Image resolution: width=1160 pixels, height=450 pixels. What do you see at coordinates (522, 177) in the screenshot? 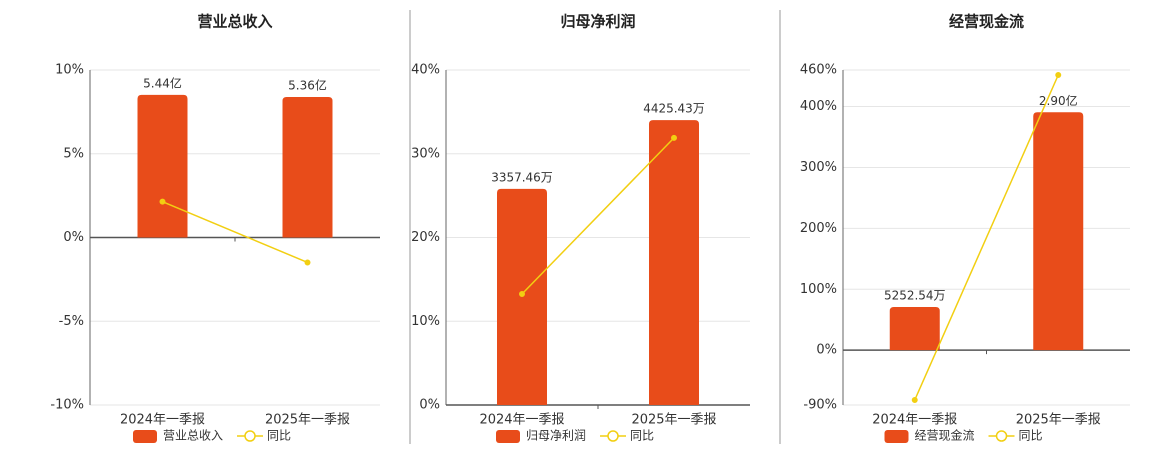
I see `data-label: 3357.46万` at bounding box center [522, 177].